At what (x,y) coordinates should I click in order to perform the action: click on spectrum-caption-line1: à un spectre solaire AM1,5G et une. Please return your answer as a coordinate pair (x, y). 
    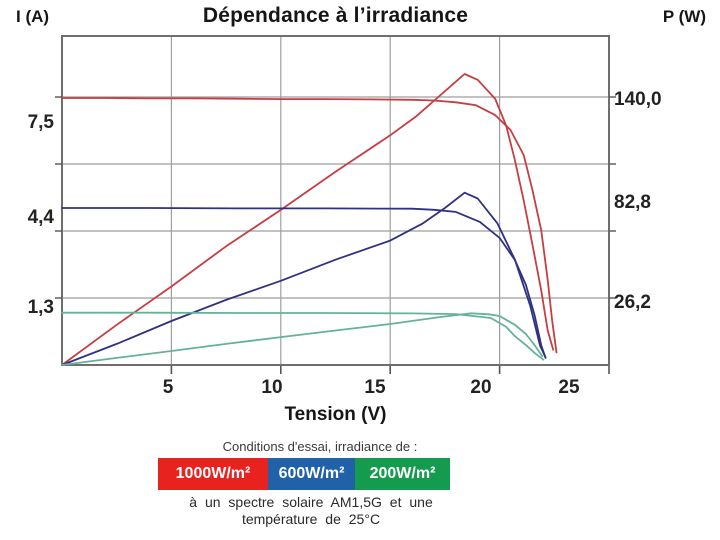
    Looking at the image, I should click on (311, 502).